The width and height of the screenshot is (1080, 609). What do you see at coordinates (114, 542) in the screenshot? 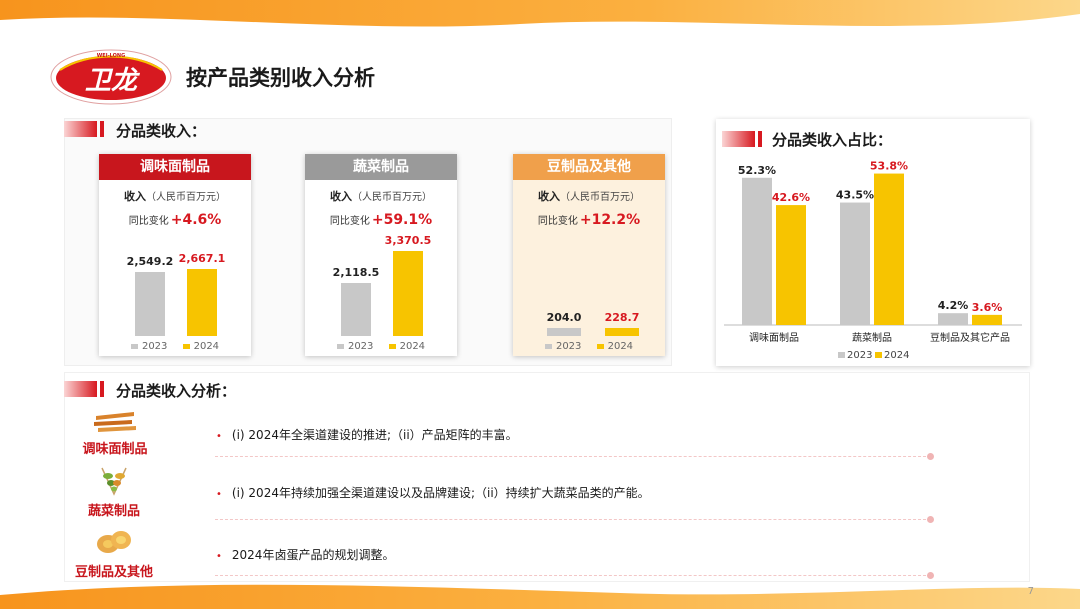
I see `braised-egg-icon` at bounding box center [114, 542].